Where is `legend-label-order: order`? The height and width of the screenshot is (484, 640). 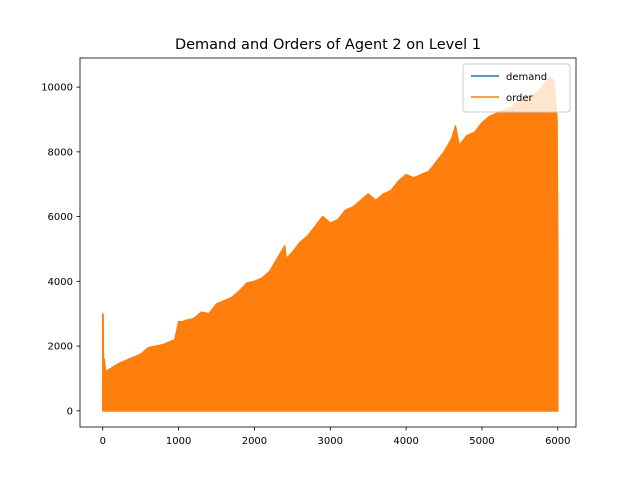 legend-label-order: order is located at coordinates (520, 98).